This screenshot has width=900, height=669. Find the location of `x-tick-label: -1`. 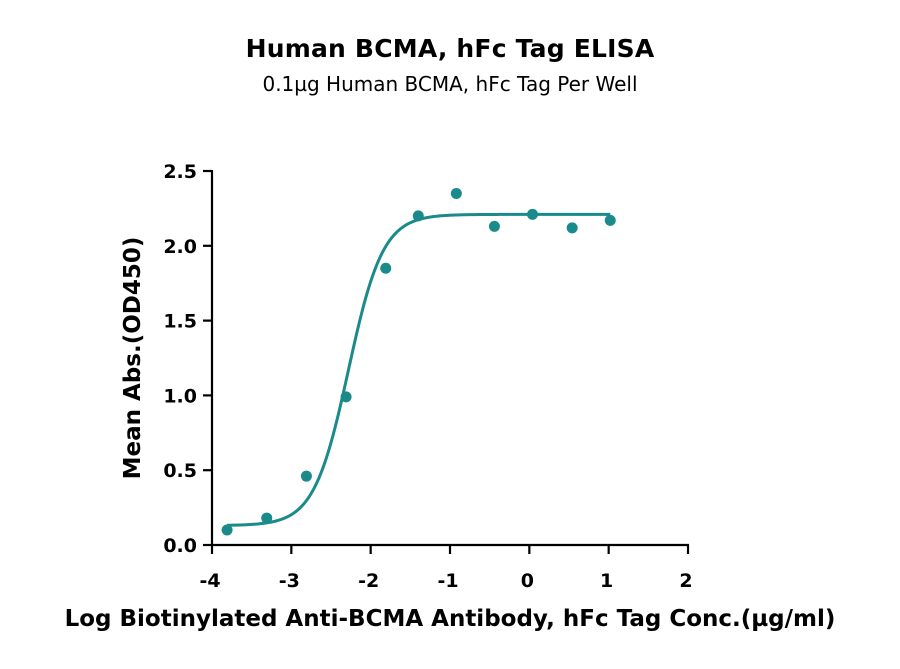

x-tick-label: -1 is located at coordinates (447, 581).